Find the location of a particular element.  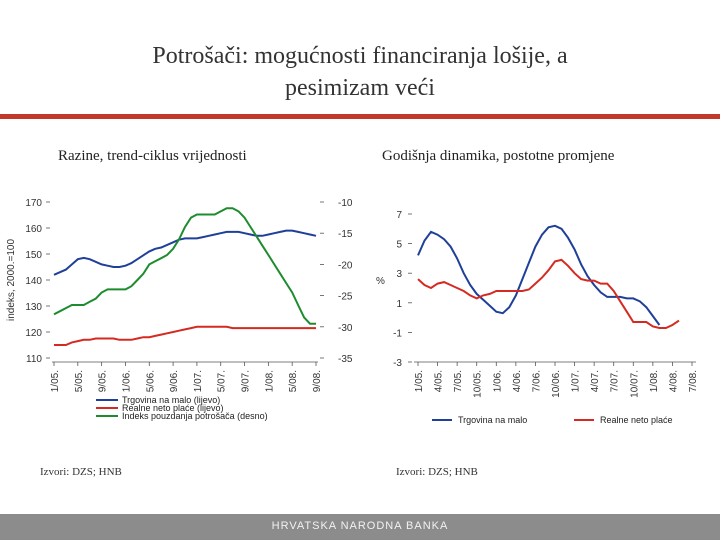

legend-label-1: Trgovina na malo is located at coordinates (492, 420).